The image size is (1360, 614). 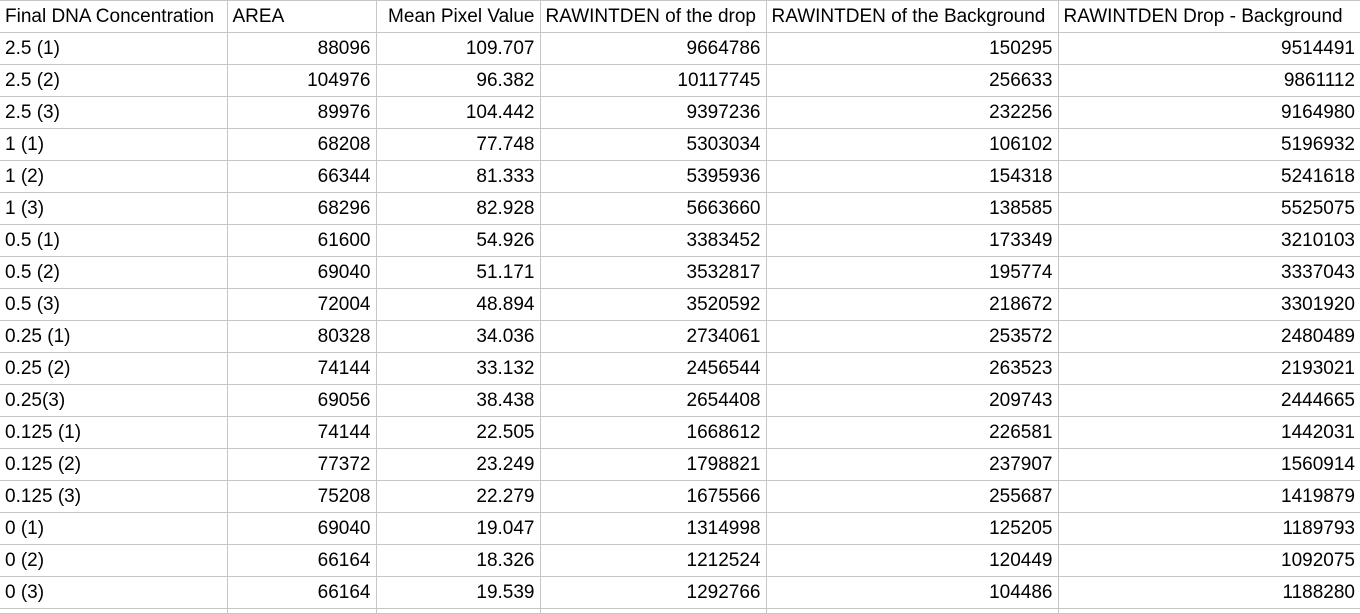 I want to click on cell: 2734061, so click(x=653, y=336).